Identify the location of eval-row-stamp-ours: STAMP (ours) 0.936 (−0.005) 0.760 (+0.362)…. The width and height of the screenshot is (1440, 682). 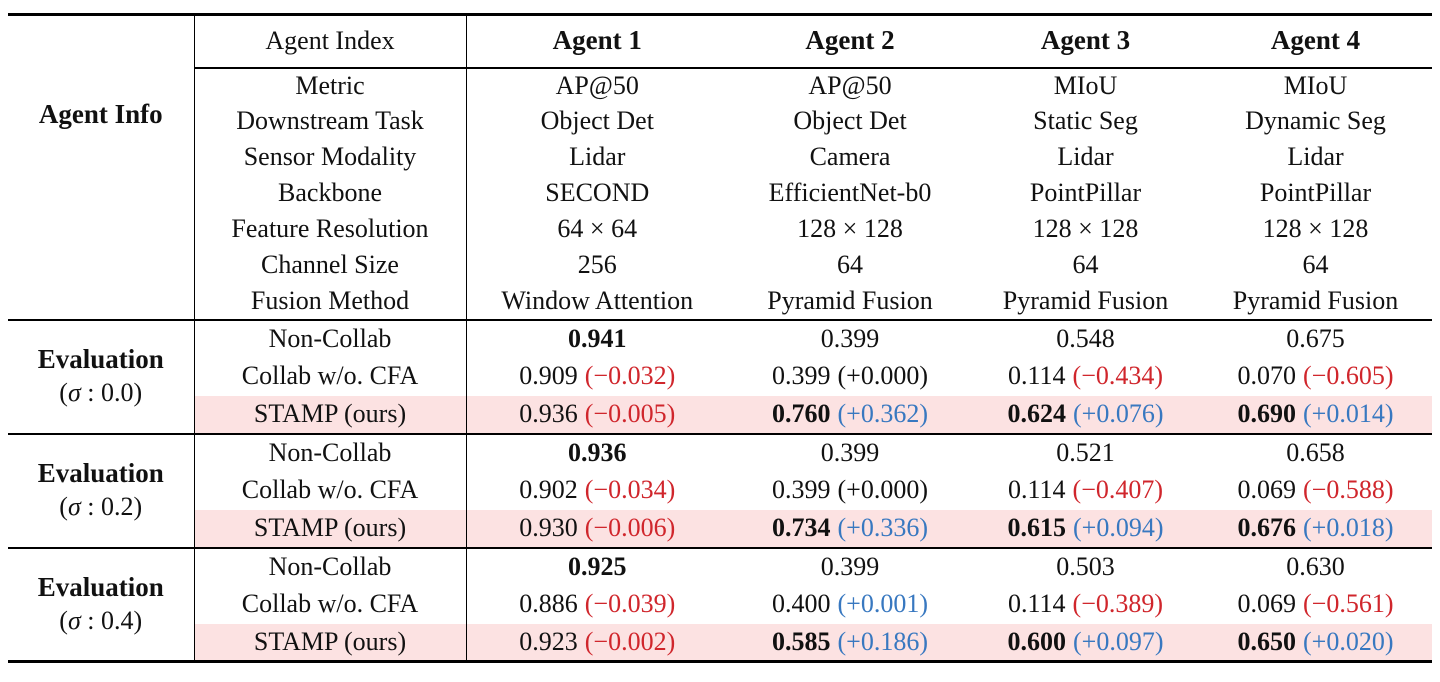
(720, 414).